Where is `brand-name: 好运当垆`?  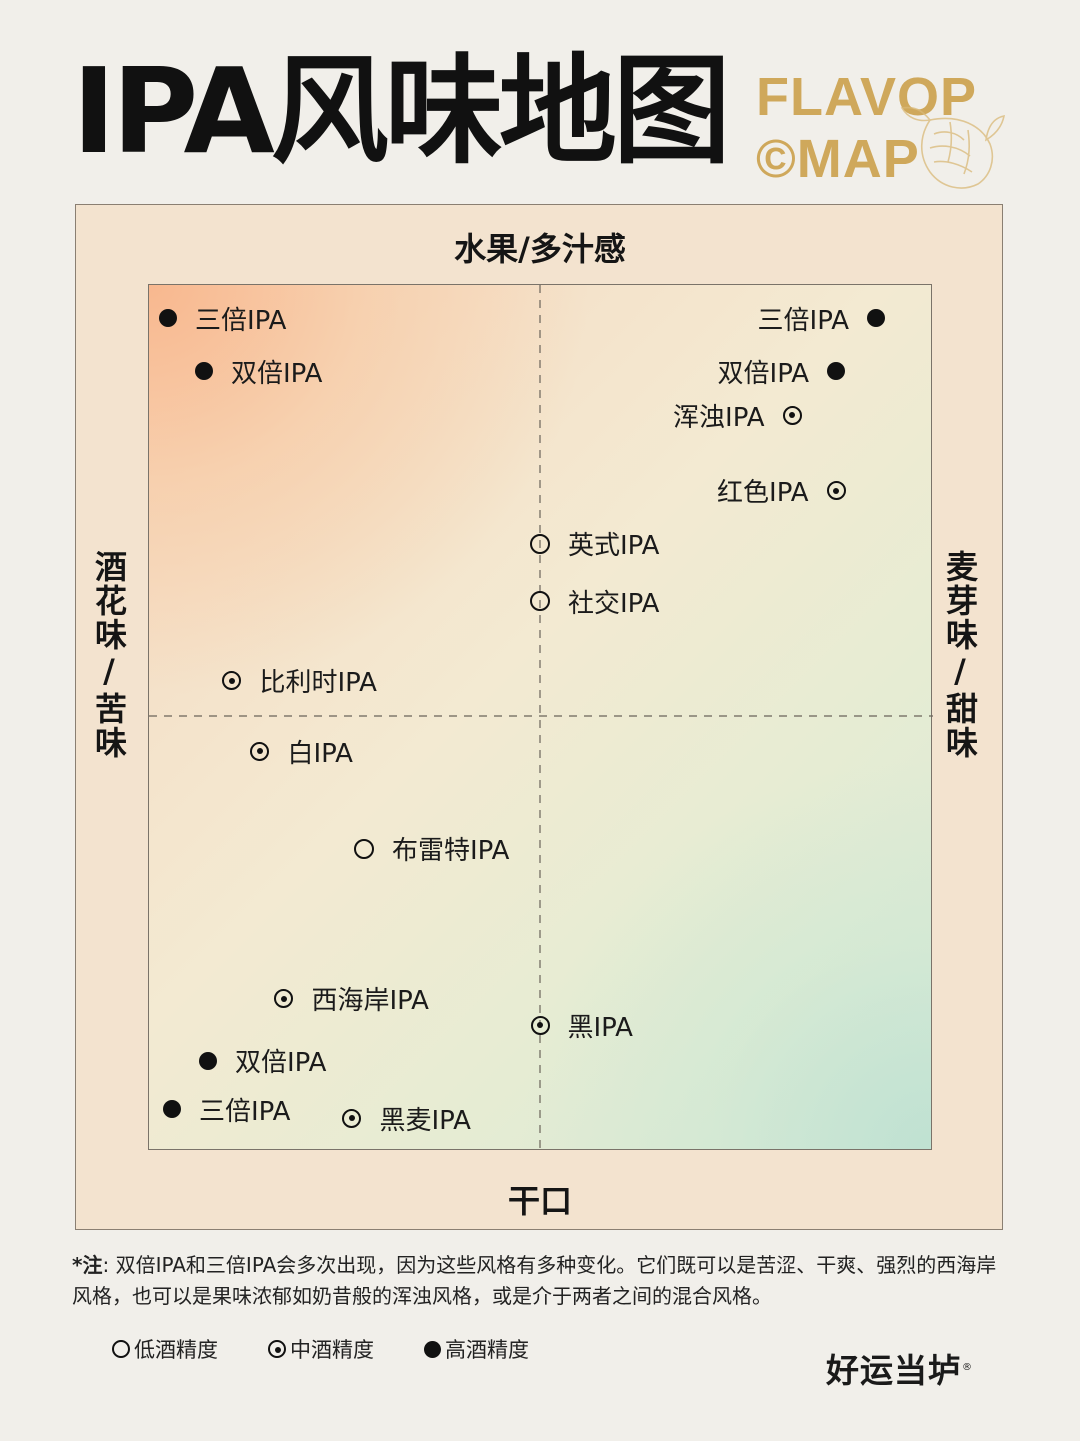
brand-name: 好运当垆 is located at coordinates (894, 1370).